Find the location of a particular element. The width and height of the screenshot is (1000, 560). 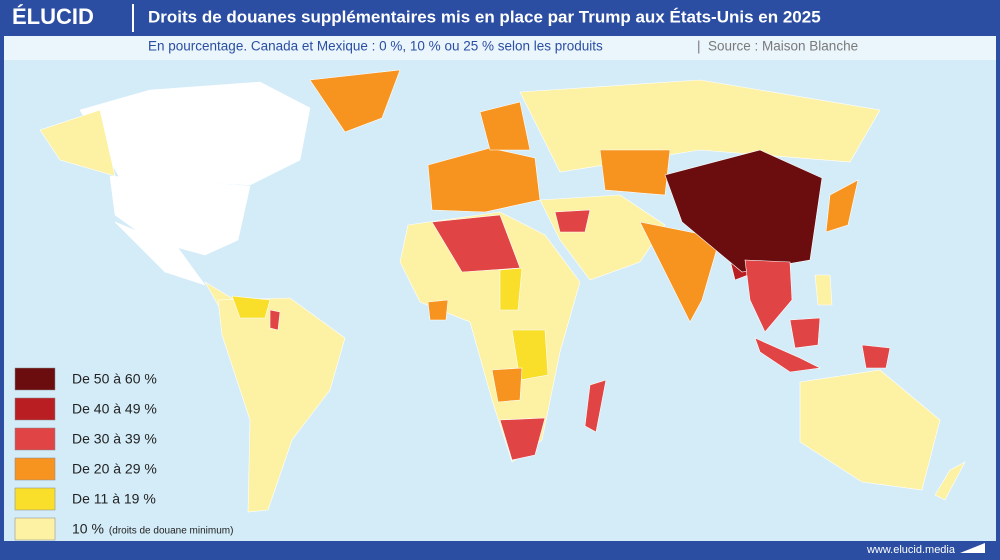

chad is located at coordinates (511, 289).